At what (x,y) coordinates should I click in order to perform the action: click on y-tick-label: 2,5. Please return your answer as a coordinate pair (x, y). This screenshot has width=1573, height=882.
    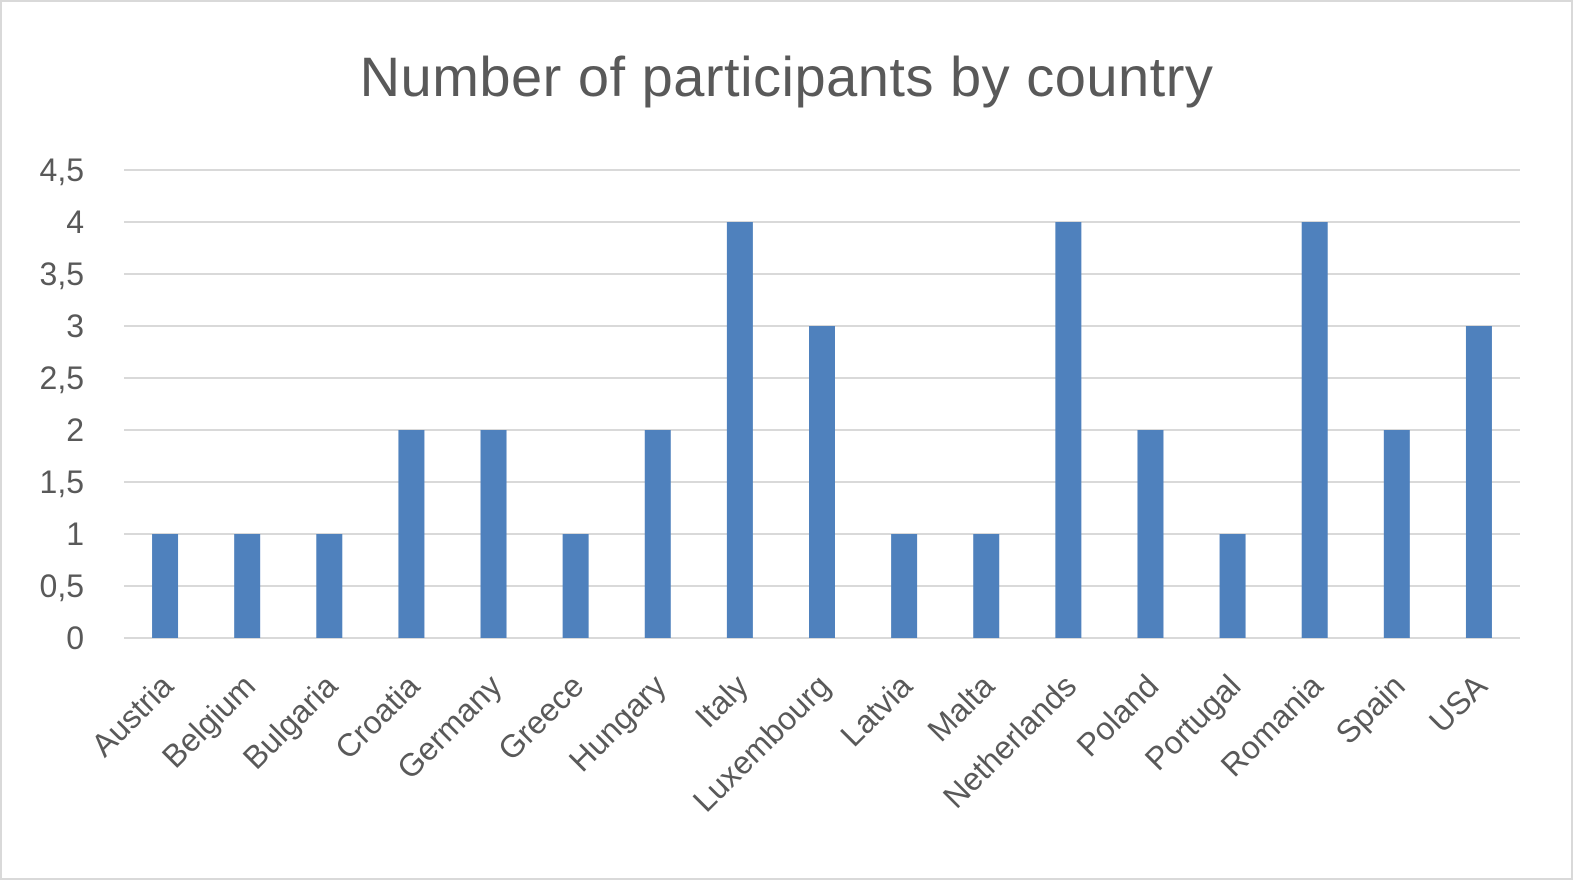
    Looking at the image, I should click on (62, 378).